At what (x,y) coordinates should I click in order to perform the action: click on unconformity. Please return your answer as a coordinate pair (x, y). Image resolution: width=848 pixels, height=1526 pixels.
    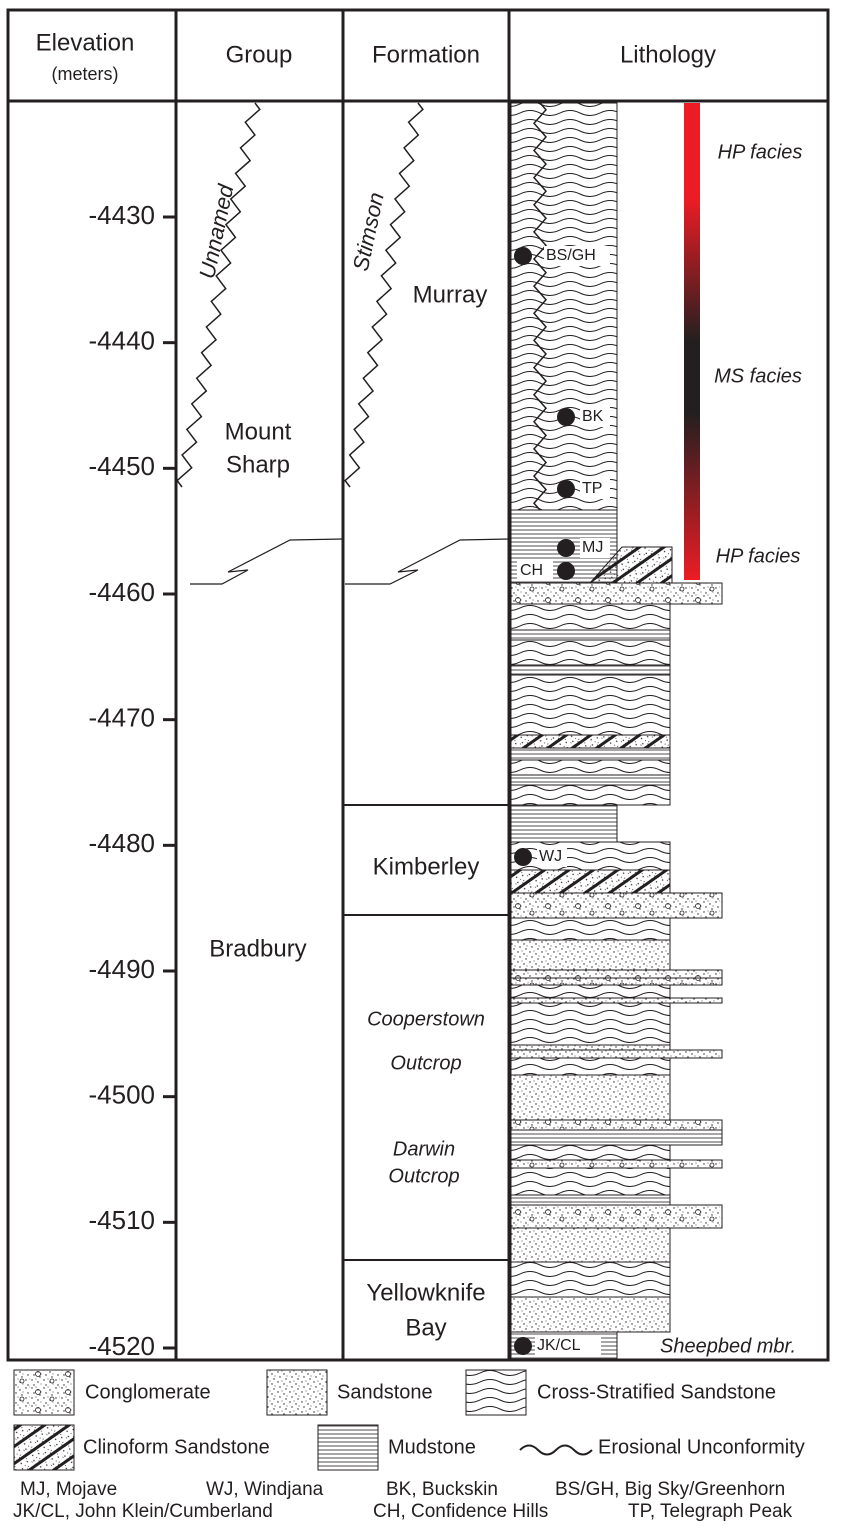
    Looking at the image, I should click on (540, 306).